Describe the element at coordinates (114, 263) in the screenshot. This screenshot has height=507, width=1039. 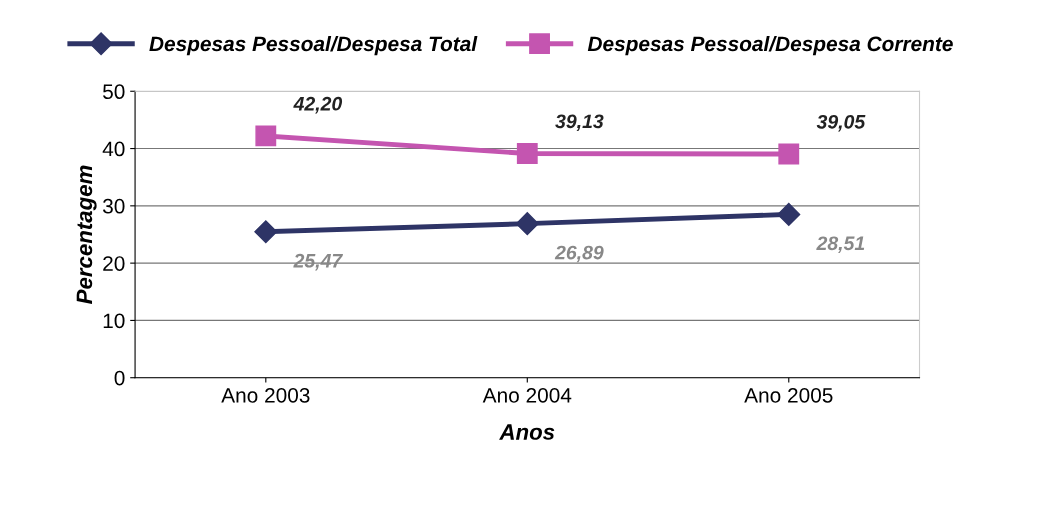
I see `y-tick-label: 20` at that location.